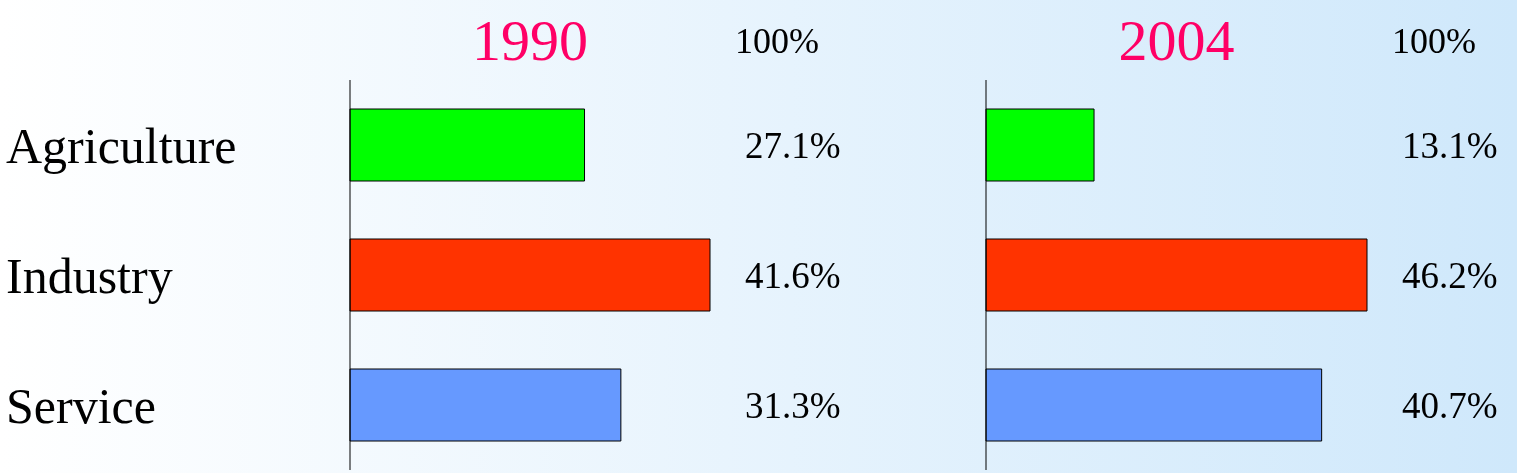  I want to click on y-tick-label: Industry, so click(89, 275).